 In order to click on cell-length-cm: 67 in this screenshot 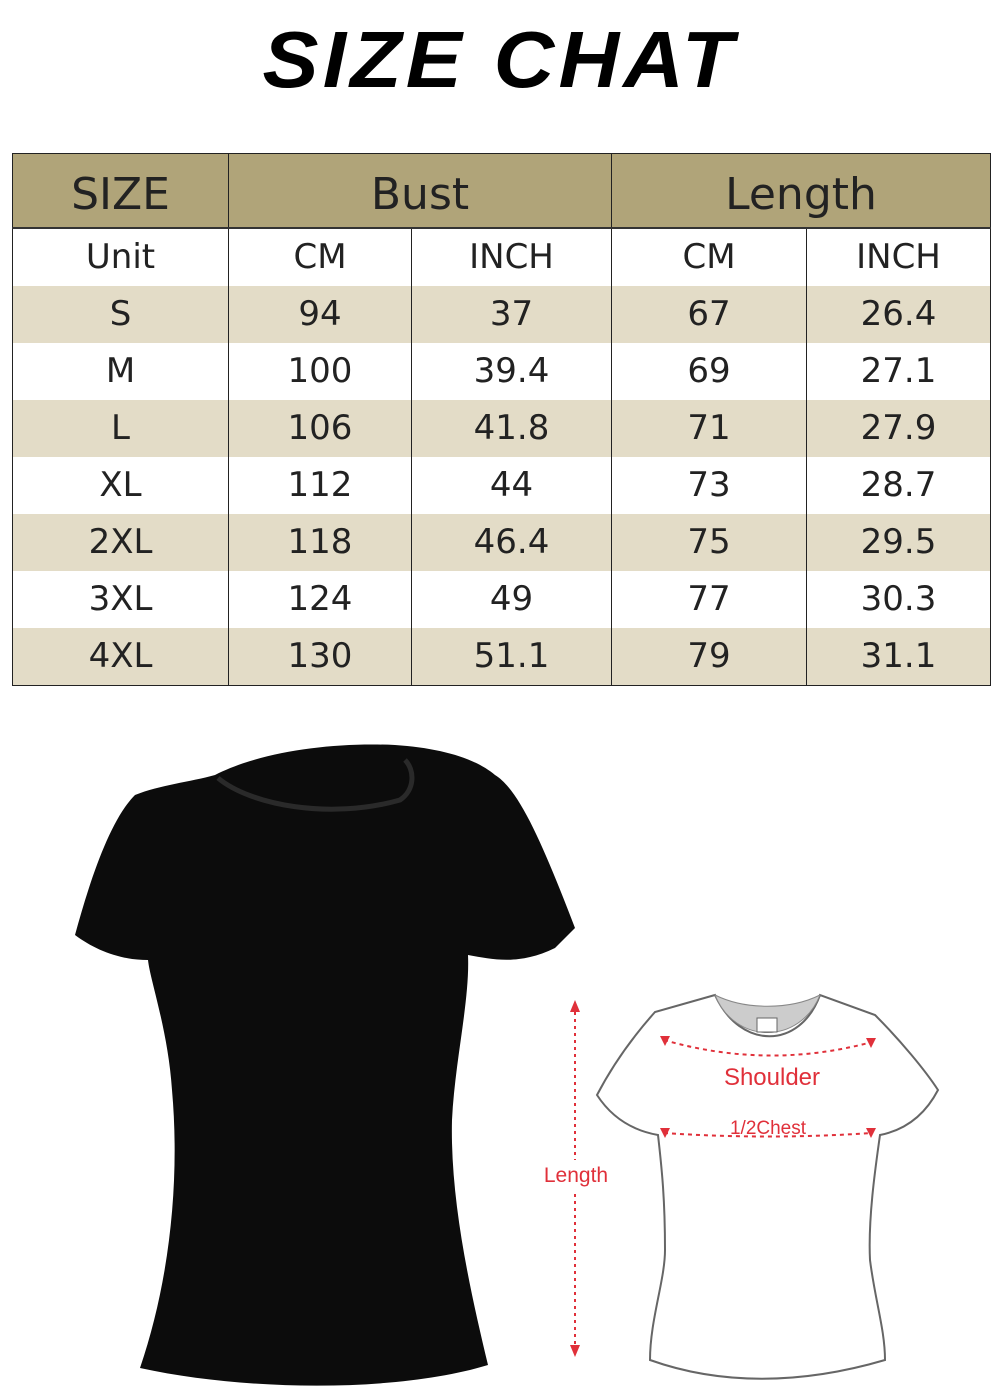, I will do `click(709, 314)`.